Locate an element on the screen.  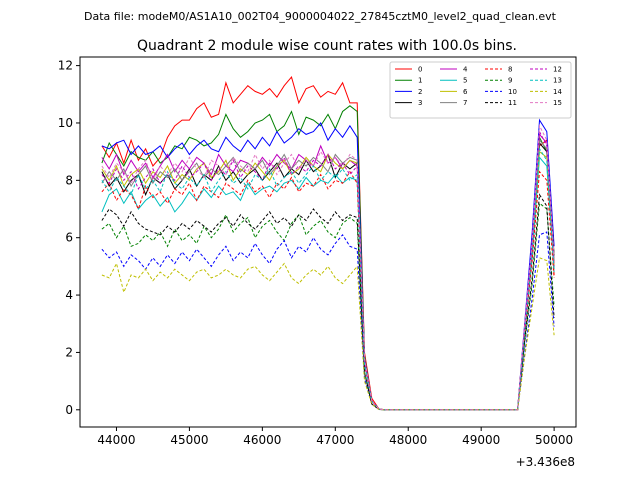
legend-label-0: 0 is located at coordinates (420, 70).